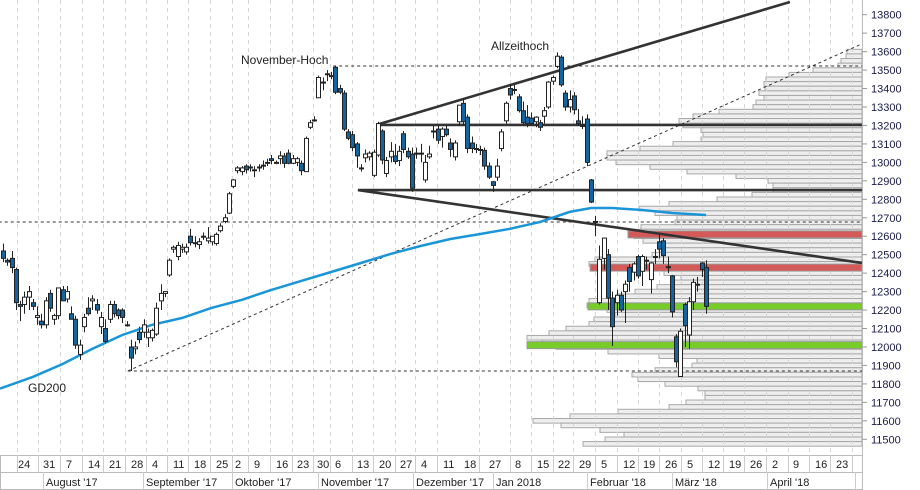 Image resolution: width=920 pixels, height=490 pixels. I want to click on x-day-tick-label: 30, so click(323, 465).